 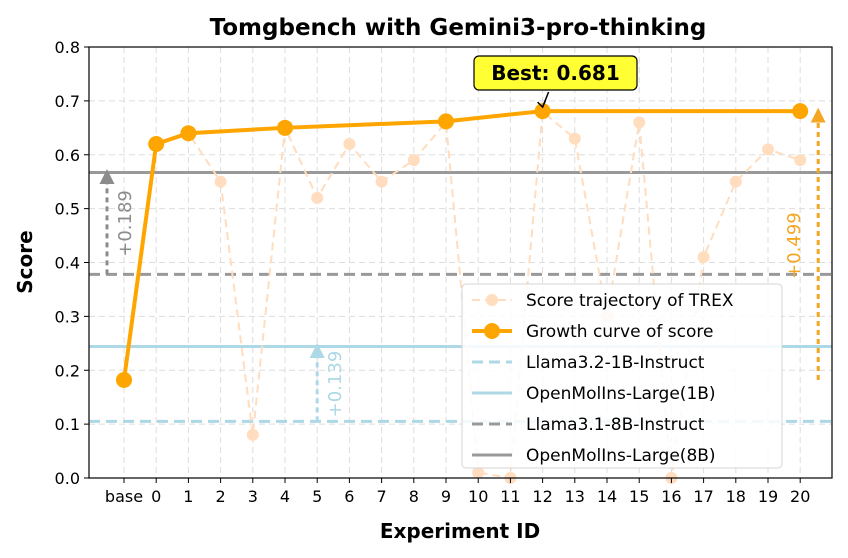 I want to click on x-tick-label: 7, so click(x=382, y=496).